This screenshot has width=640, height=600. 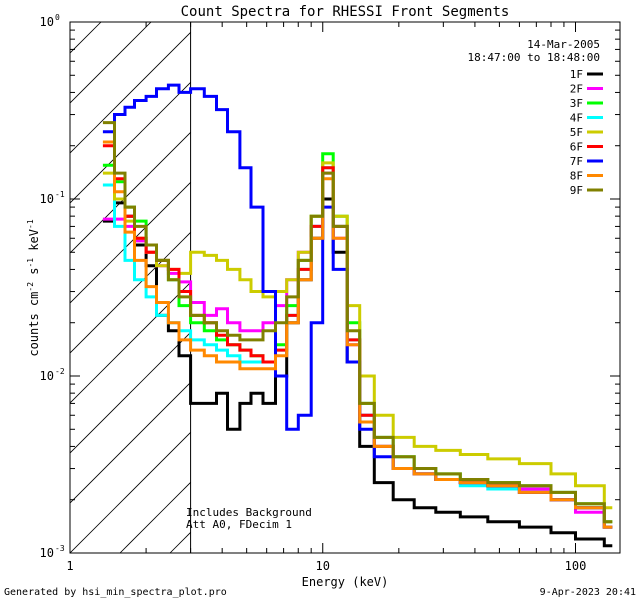 I want to click on y-tick-exponent: -1, so click(x=60, y=194).